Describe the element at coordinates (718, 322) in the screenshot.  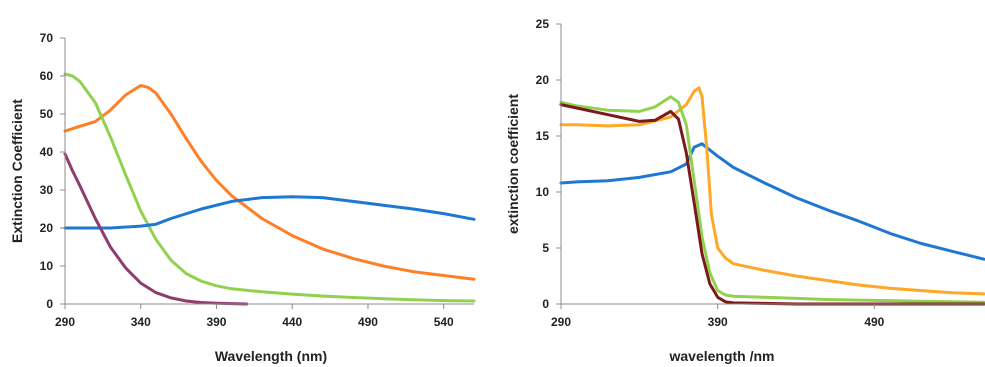
I see `right-chart-x-tick-label: 390` at that location.